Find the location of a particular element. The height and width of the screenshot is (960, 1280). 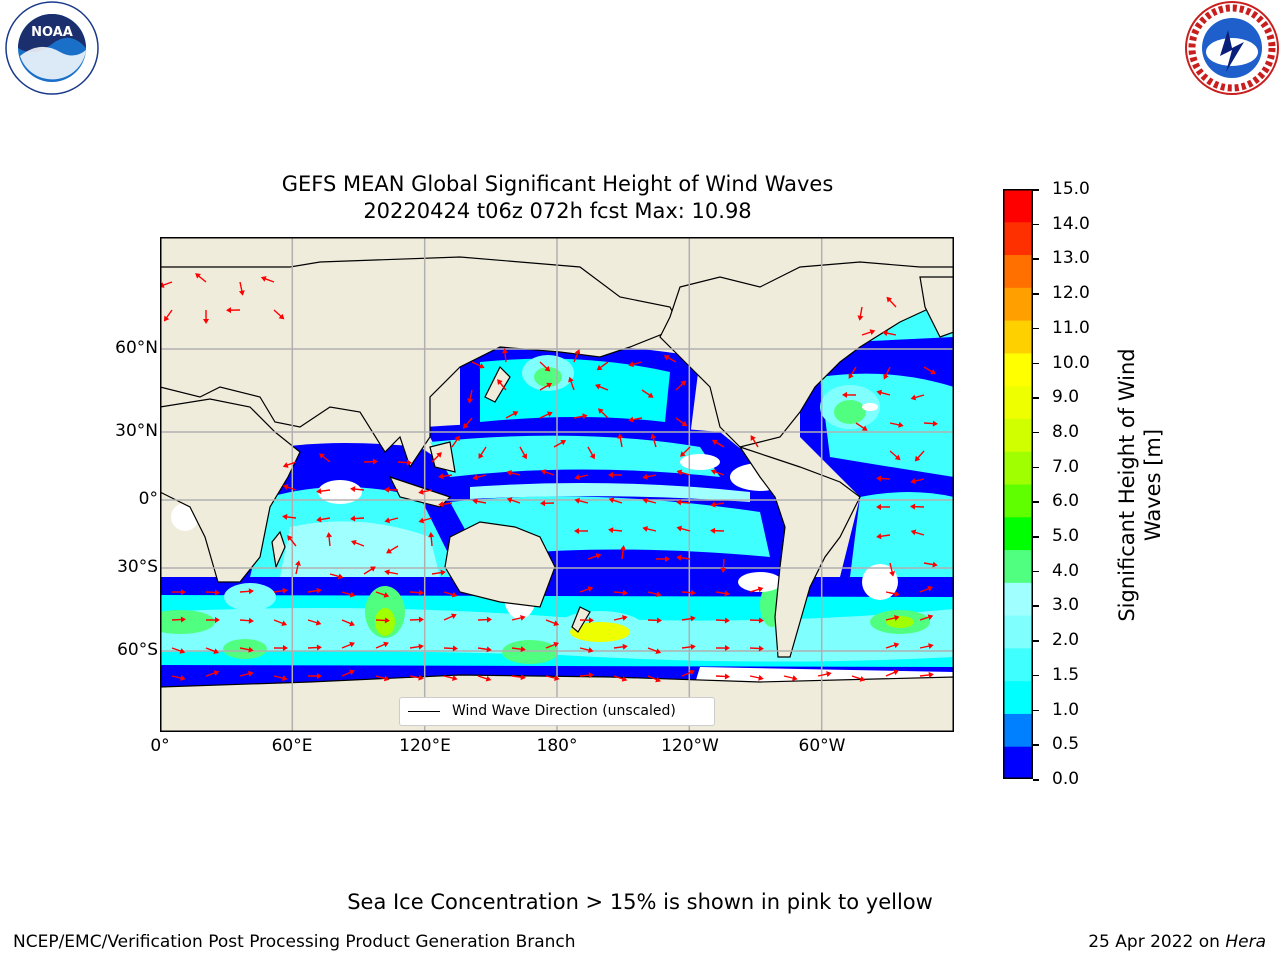

colorbar is located at coordinates (1018, 484).